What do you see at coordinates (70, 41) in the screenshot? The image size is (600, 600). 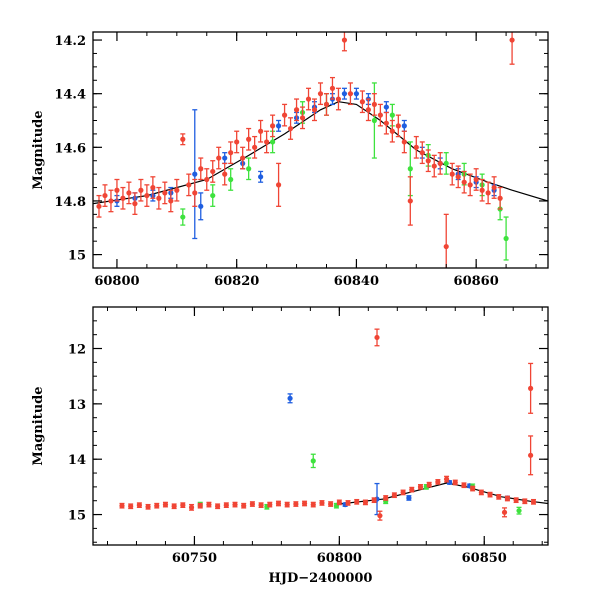 I see `y-tick-label: 14.2` at bounding box center [70, 41].